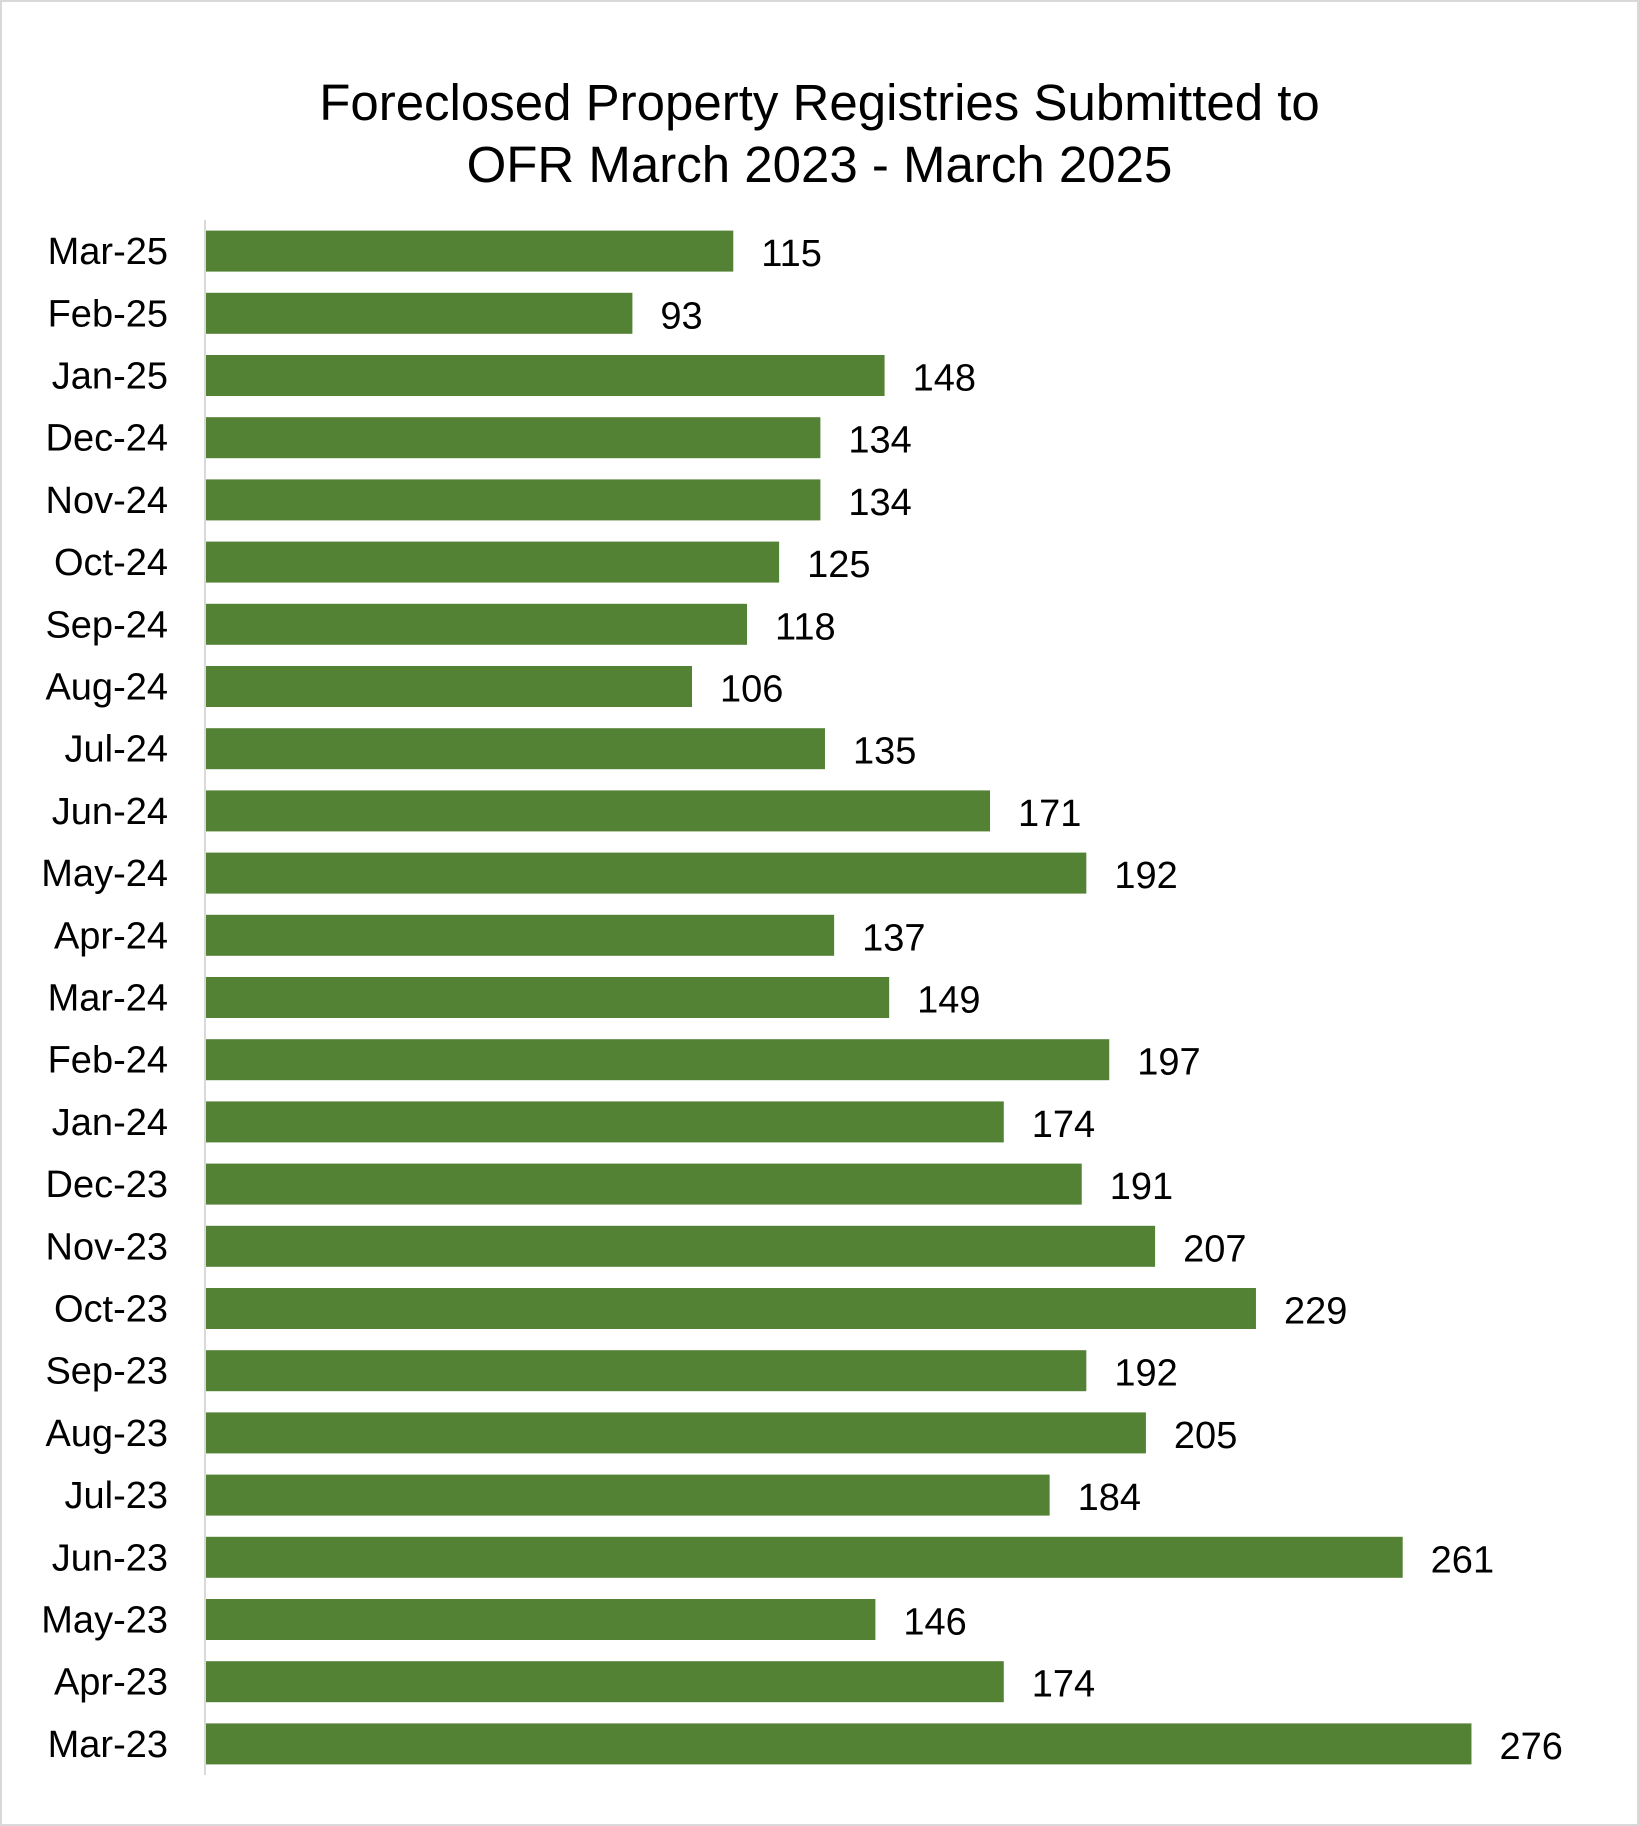 This screenshot has height=1826, width=1639. What do you see at coordinates (107, 1247) in the screenshot?
I see `category-label-nov-23: Nov-23` at bounding box center [107, 1247].